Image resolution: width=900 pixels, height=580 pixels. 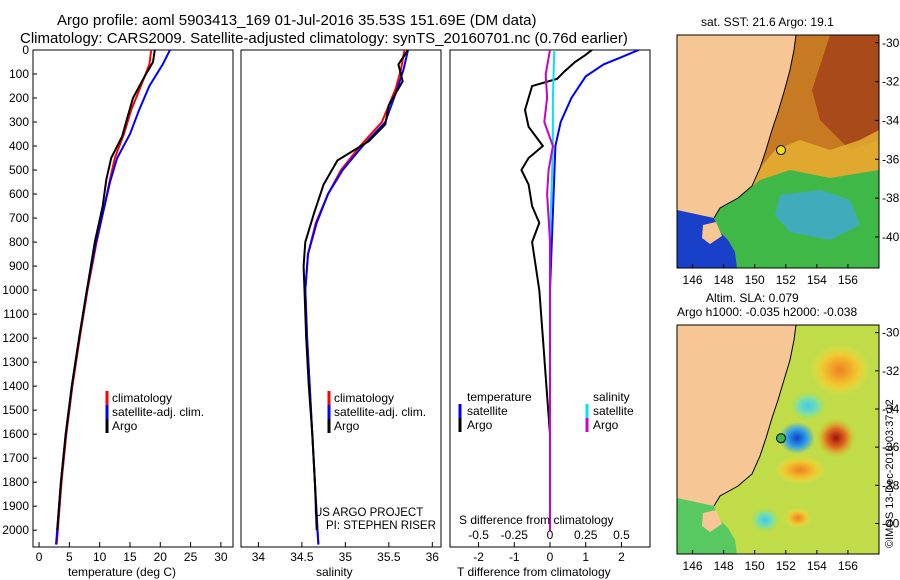 What do you see at coordinates (347, 426) in the screenshot?
I see `legend-argo-label: Argo` at bounding box center [347, 426].